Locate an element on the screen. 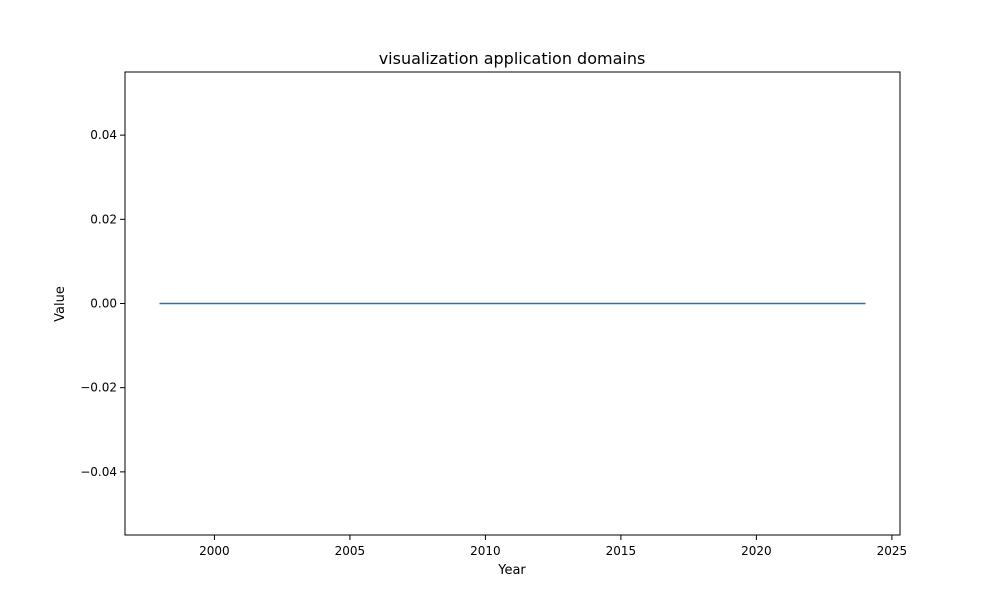 The image size is (1000, 600). x-tick-label: 2010 is located at coordinates (485, 551).